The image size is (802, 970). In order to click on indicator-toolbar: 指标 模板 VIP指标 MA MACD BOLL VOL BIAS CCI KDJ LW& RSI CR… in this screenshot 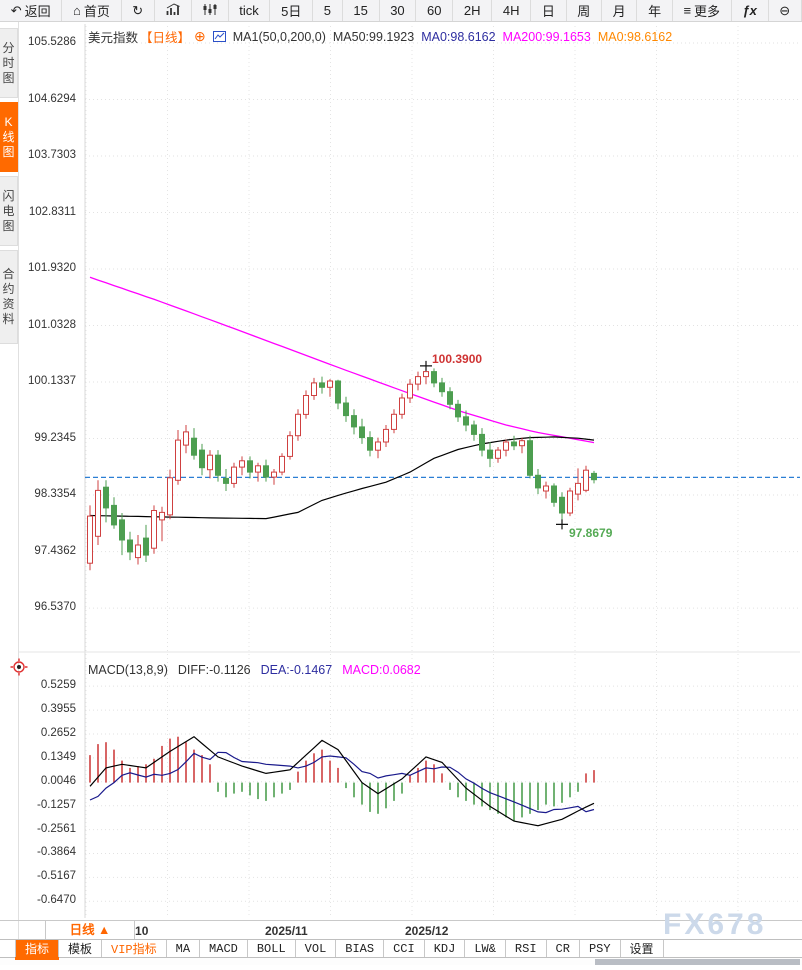, I will do `click(401, 948)`.